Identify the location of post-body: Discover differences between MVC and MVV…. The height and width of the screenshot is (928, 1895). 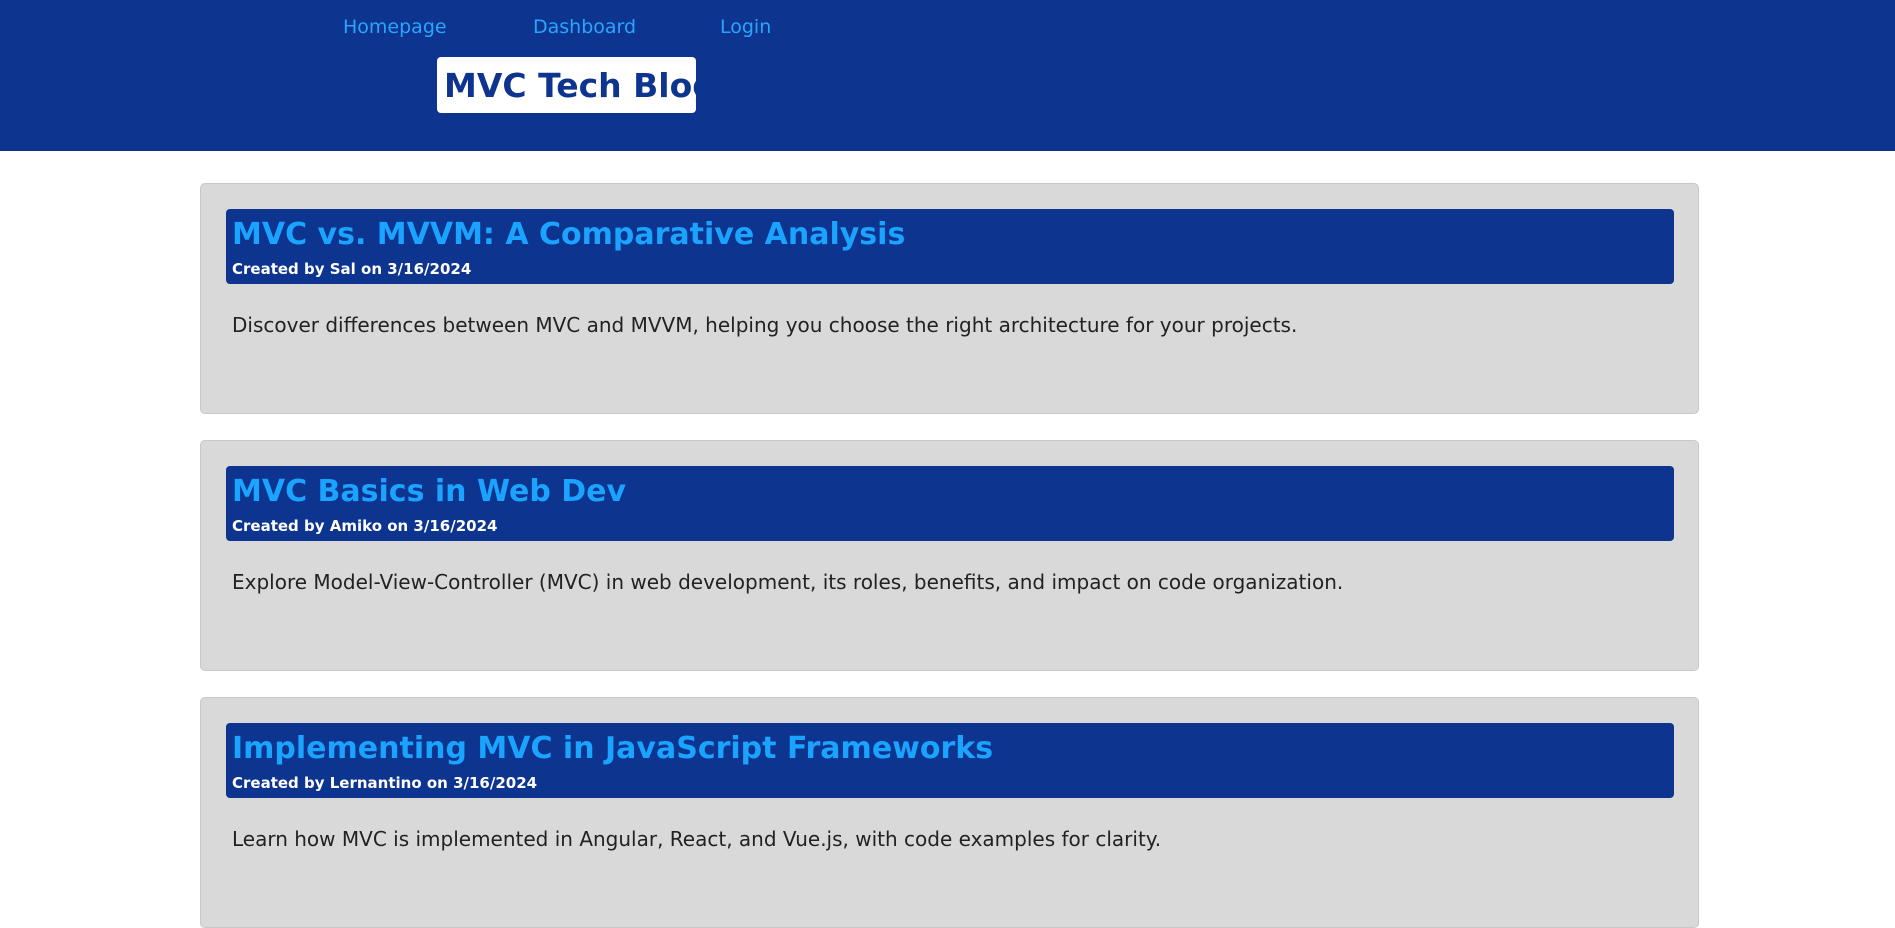
(765, 325).